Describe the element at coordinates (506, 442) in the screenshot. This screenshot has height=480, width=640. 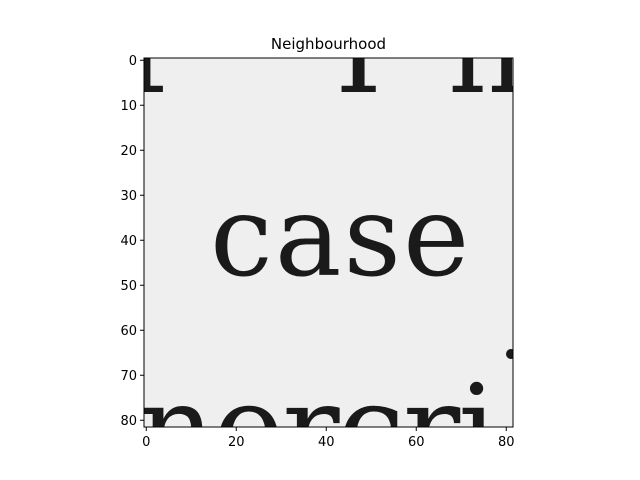
I see `x-tick-label: 80` at that location.